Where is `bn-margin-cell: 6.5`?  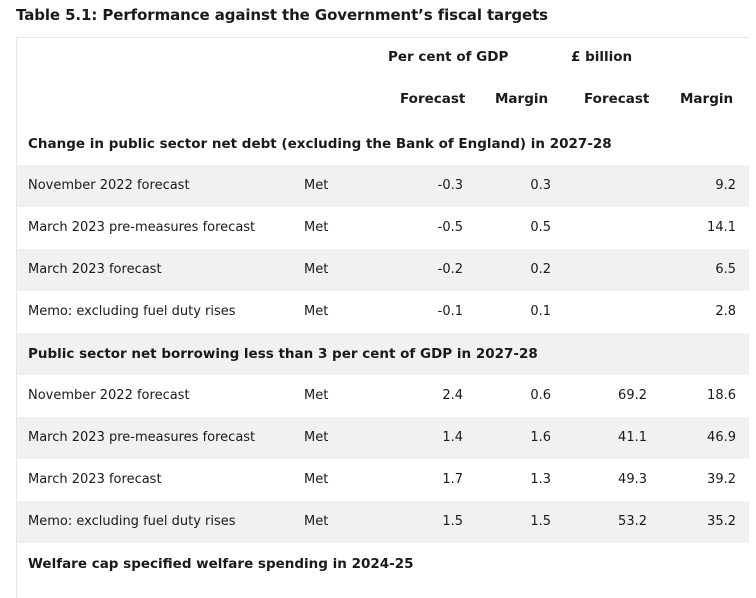
bn-margin-cell: 6.5 is located at coordinates (725, 269).